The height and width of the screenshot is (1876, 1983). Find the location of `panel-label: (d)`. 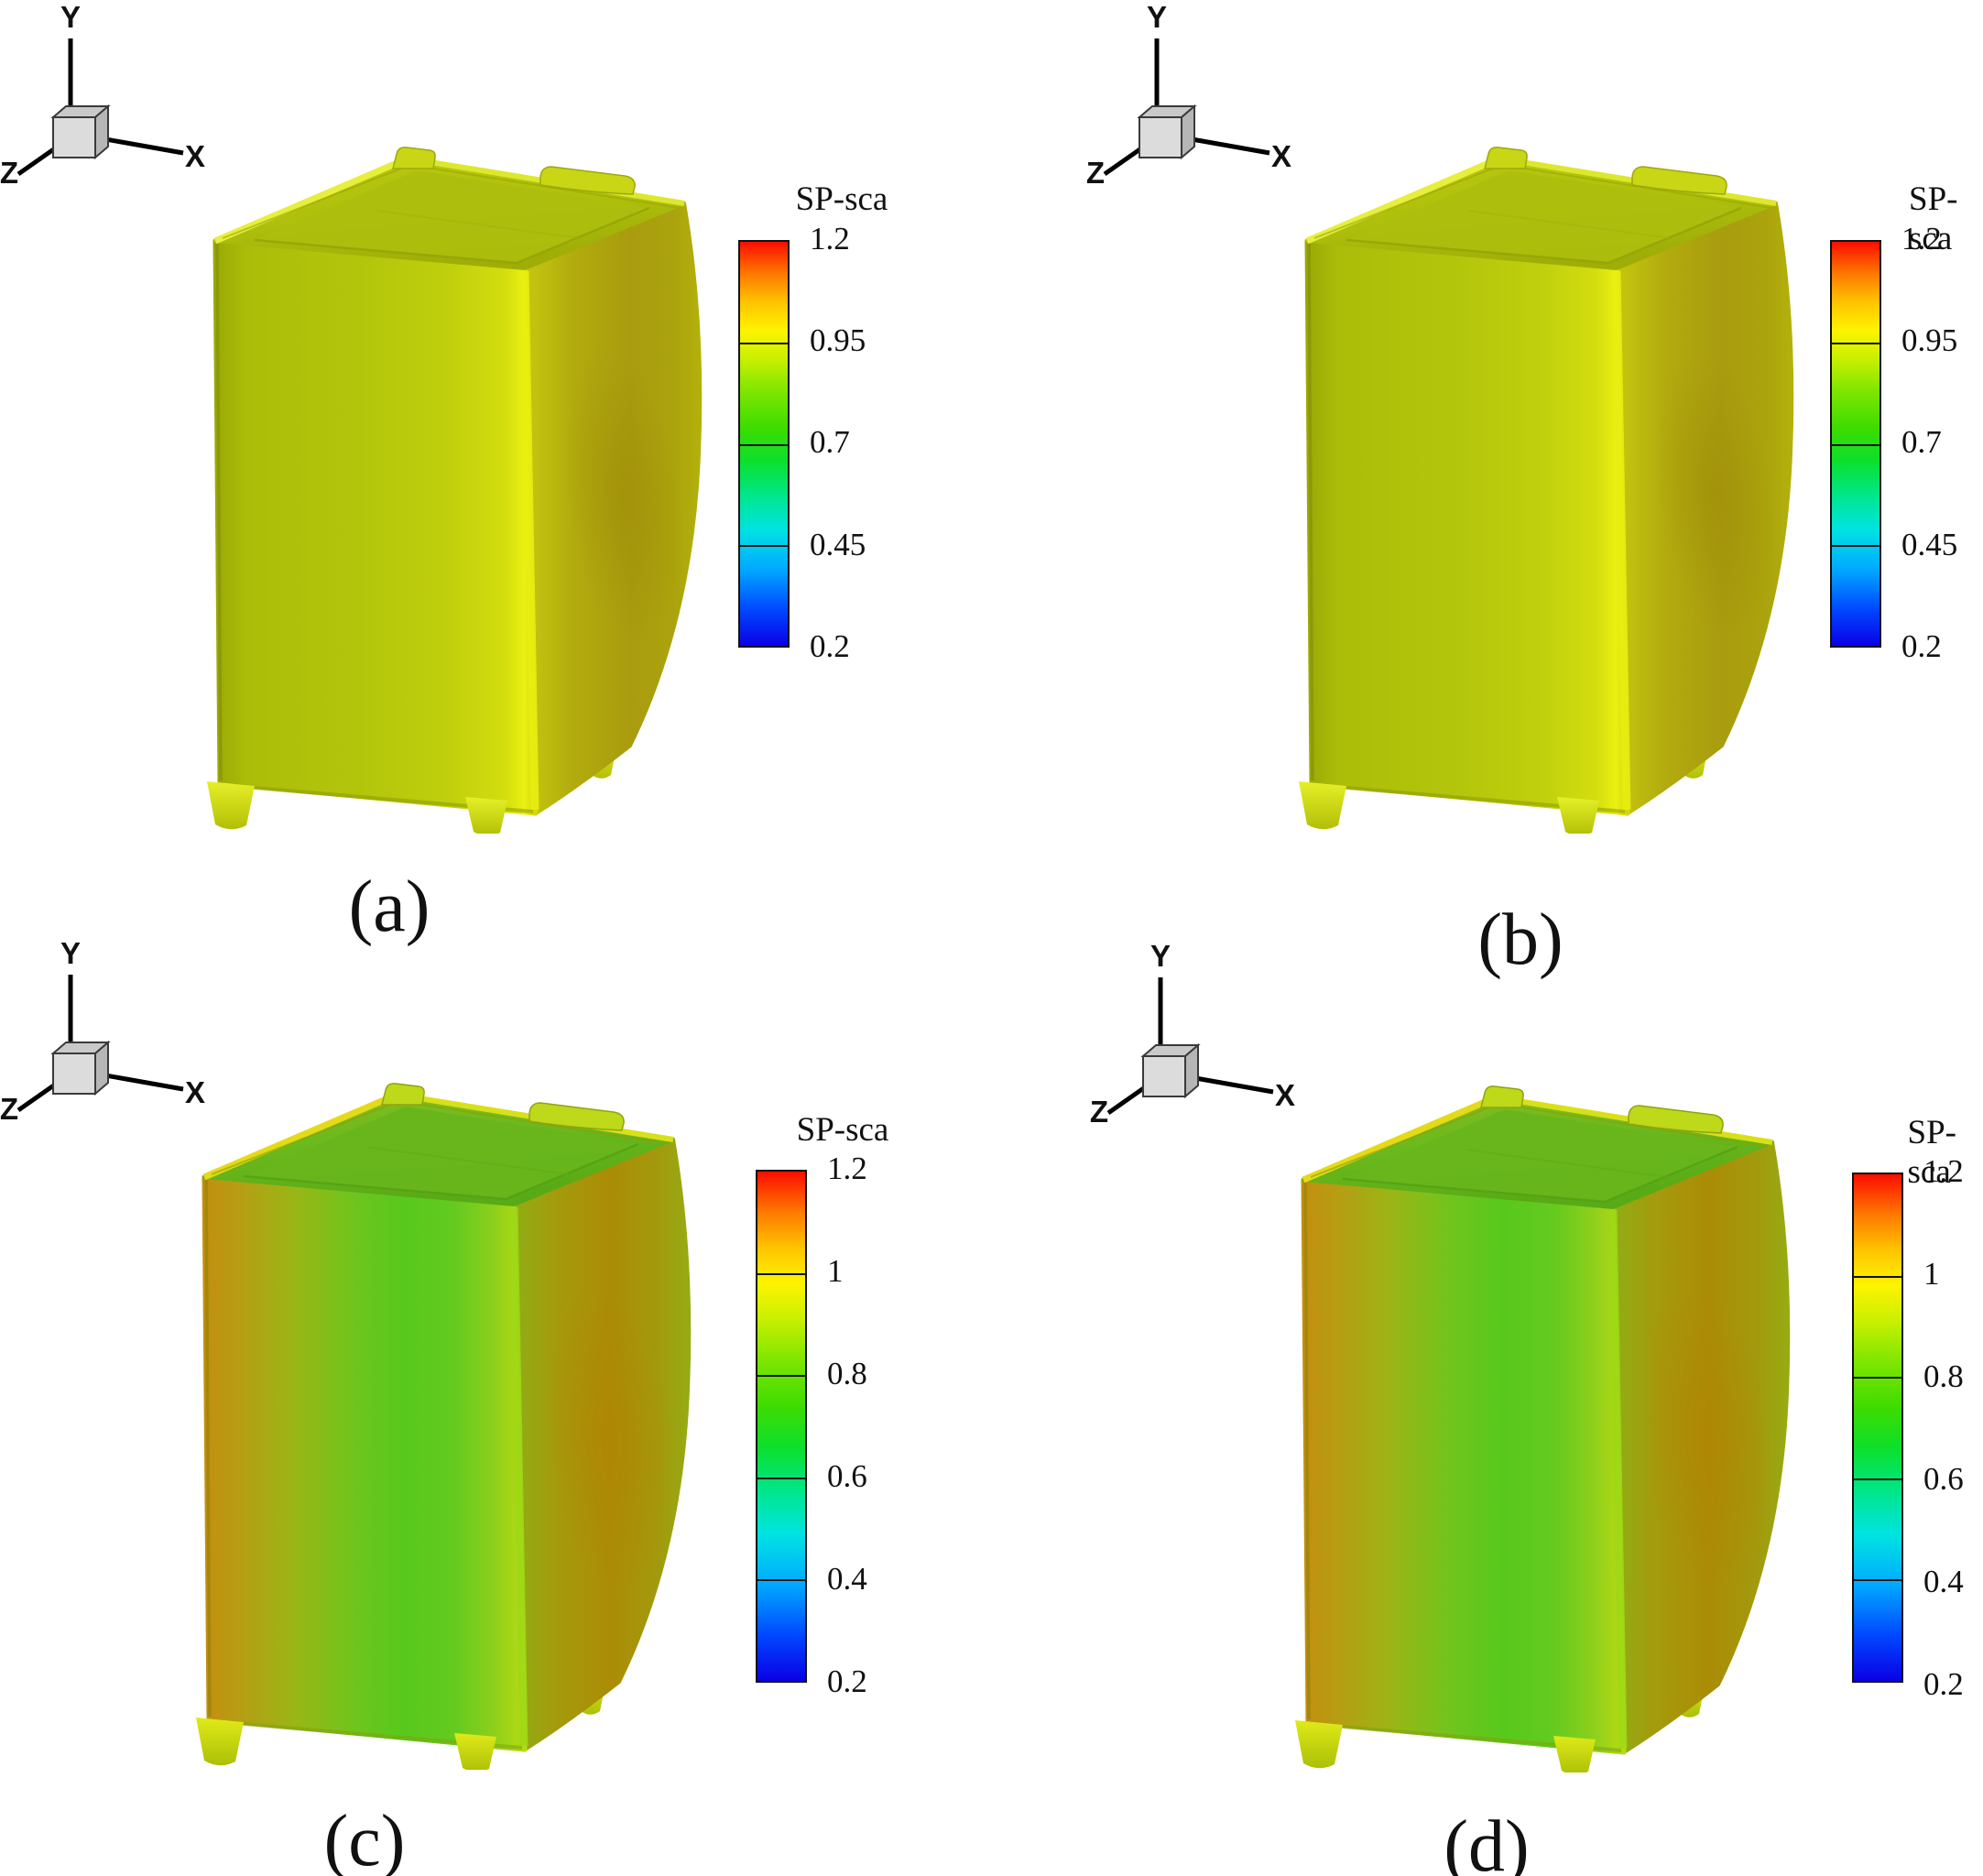

panel-label: (d) is located at coordinates (1487, 1841).